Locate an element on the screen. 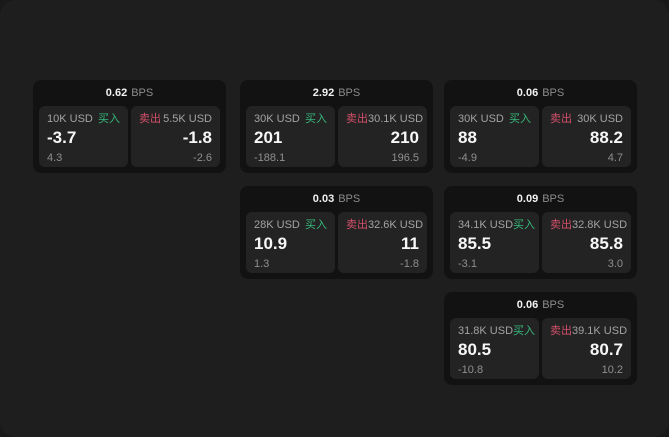 This screenshot has width=669, height=437. buy-tile-top: 10K USD 买入 is located at coordinates (83, 119).